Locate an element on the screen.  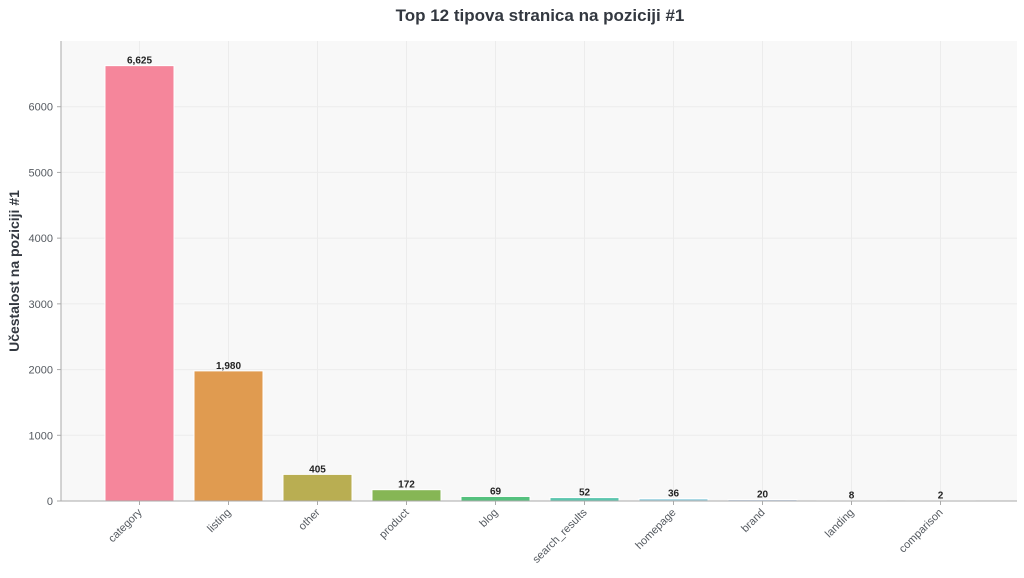
x-tick-label-comparison: comparison is located at coordinates (921, 531).